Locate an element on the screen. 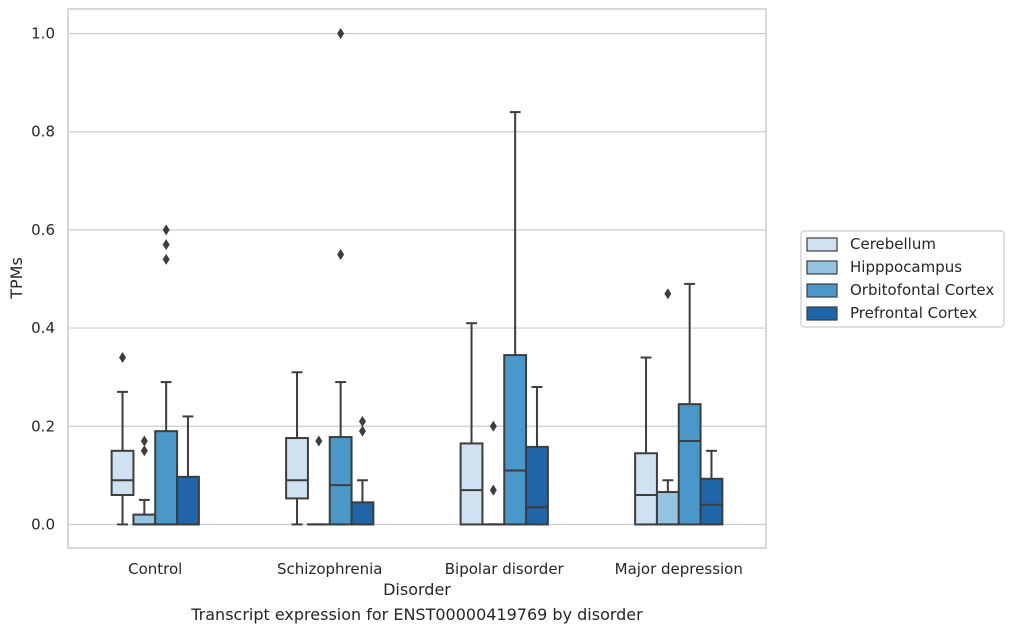 Image resolution: width=1014 pixels, height=634 pixels. y-axis-title: TPMs is located at coordinates (16, 278).